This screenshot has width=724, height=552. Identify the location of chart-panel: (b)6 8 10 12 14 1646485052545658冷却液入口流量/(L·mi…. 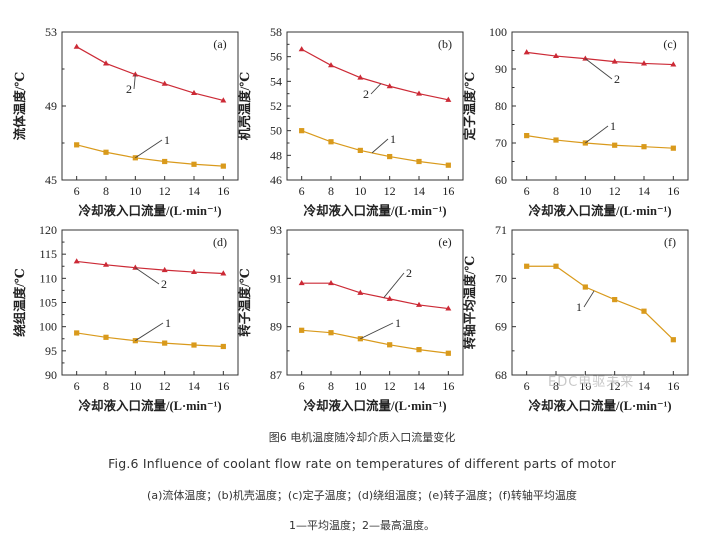
(350, 121).